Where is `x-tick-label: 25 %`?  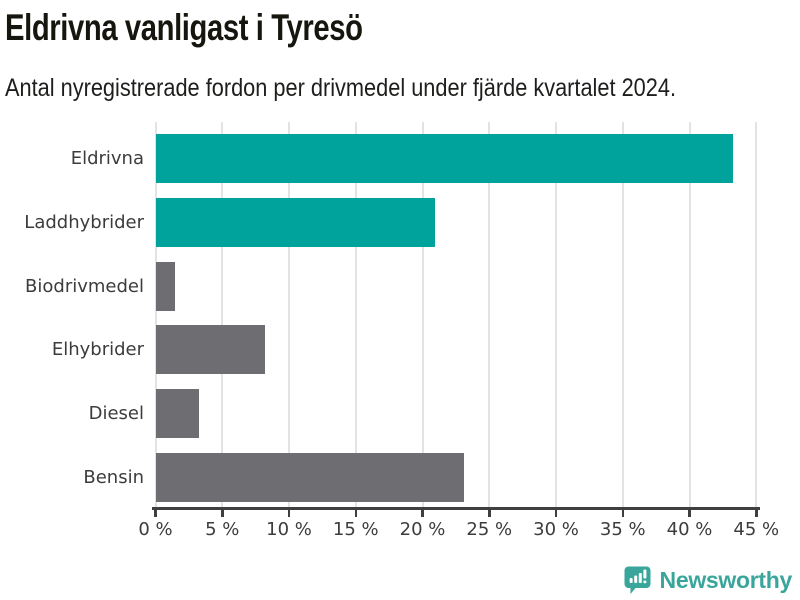 x-tick-label: 25 % is located at coordinates (489, 529).